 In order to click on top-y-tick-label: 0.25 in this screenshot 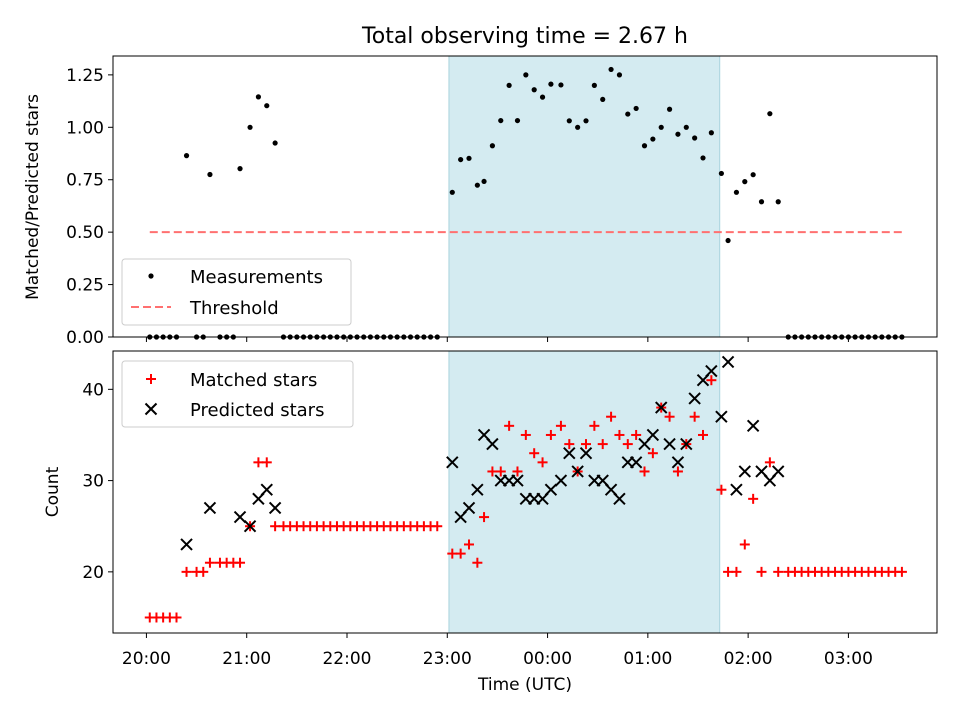, I will do `click(85, 286)`.